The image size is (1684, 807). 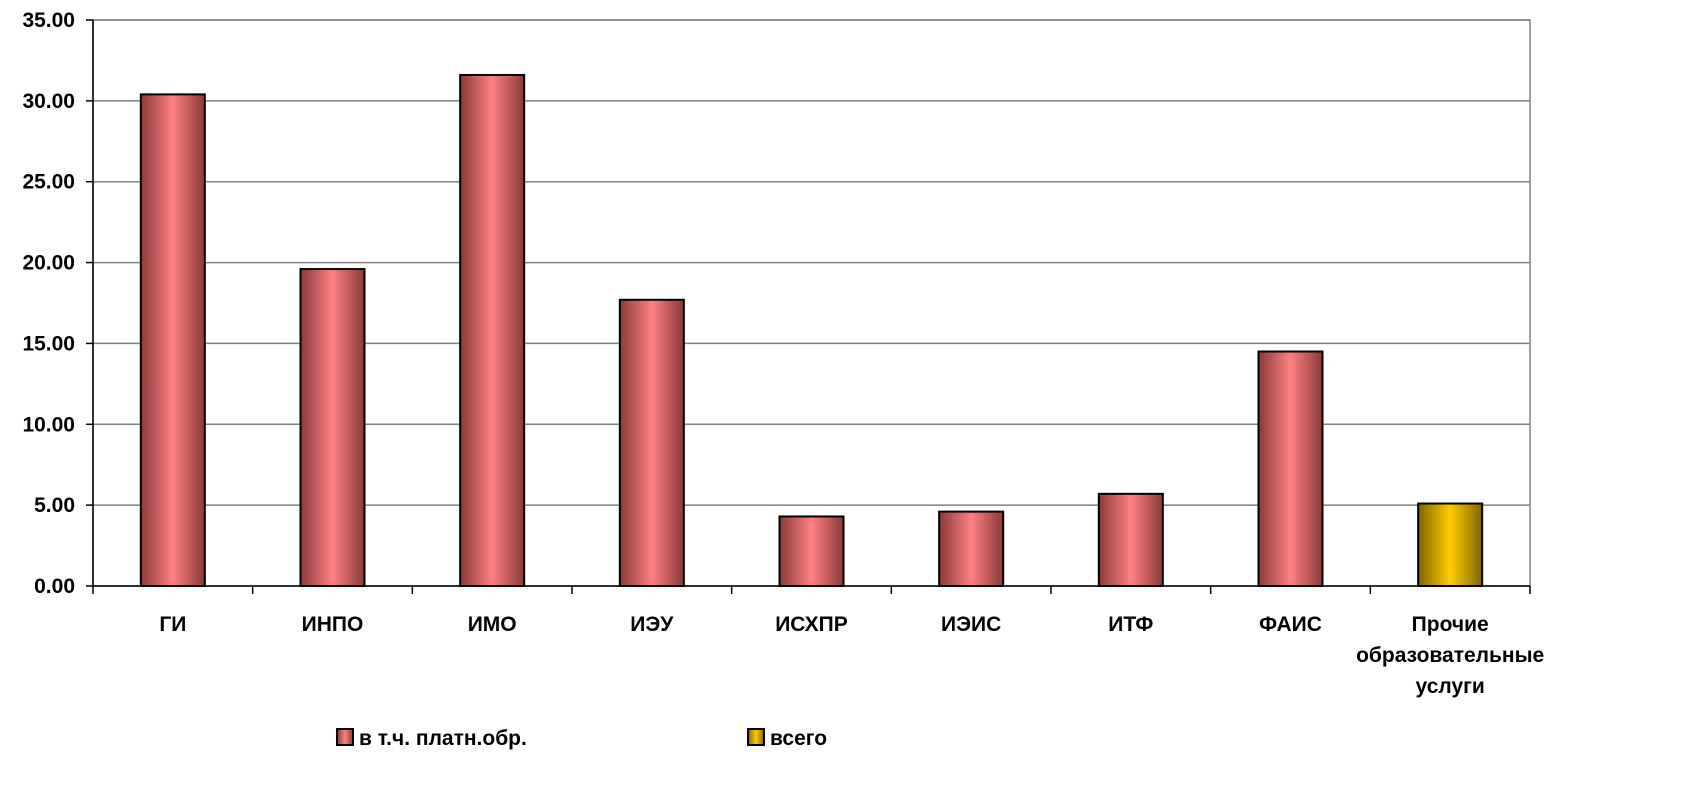 I want to click on x-category-label: ГИ, so click(x=172, y=624).